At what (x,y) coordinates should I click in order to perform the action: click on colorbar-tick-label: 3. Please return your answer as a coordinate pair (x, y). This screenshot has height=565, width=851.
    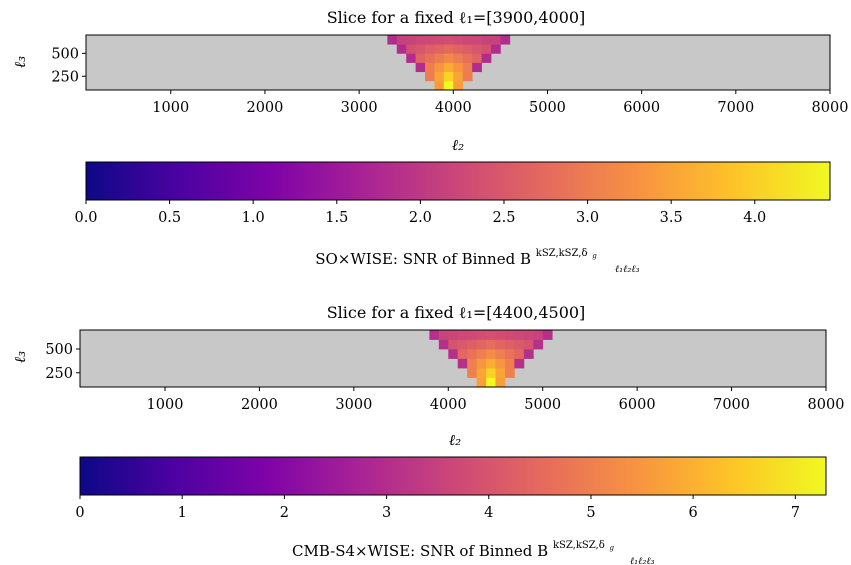
    Looking at the image, I should click on (386, 513).